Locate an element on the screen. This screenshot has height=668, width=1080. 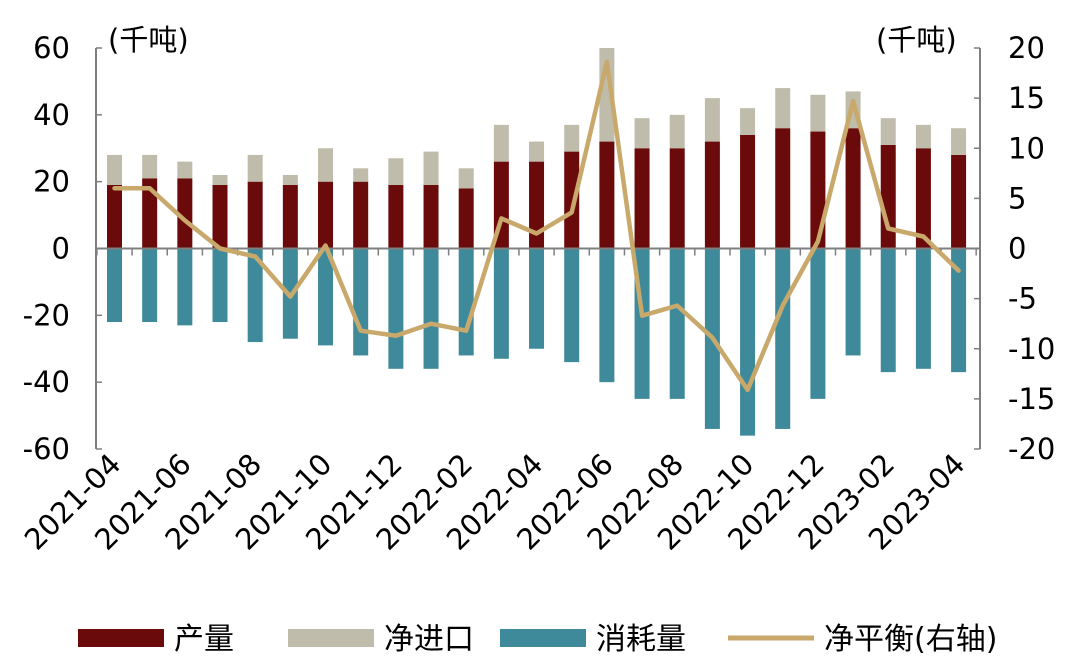
legend-label: 消耗量 is located at coordinates (641, 639).